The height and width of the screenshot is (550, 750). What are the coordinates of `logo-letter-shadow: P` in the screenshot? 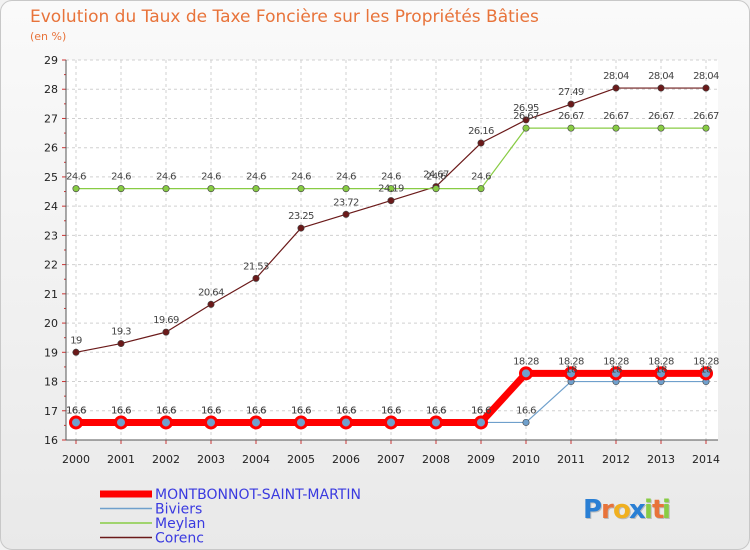 It's located at (593, 511).